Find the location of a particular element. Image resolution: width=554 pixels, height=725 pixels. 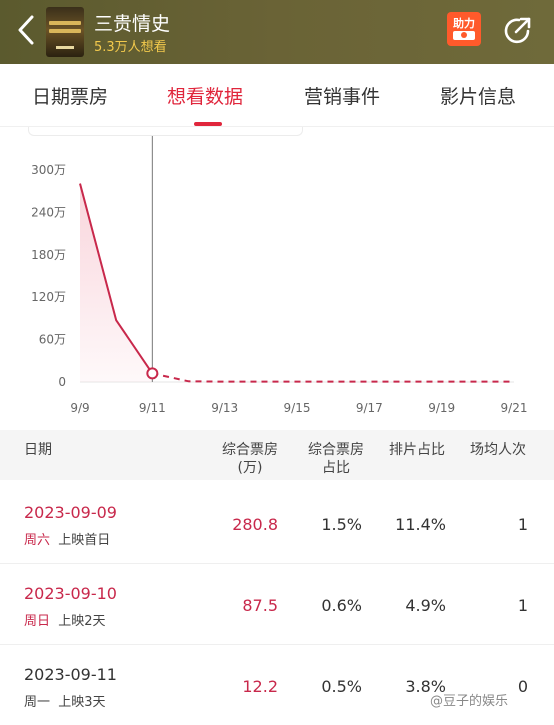

actual-area is located at coordinates (116, 282).